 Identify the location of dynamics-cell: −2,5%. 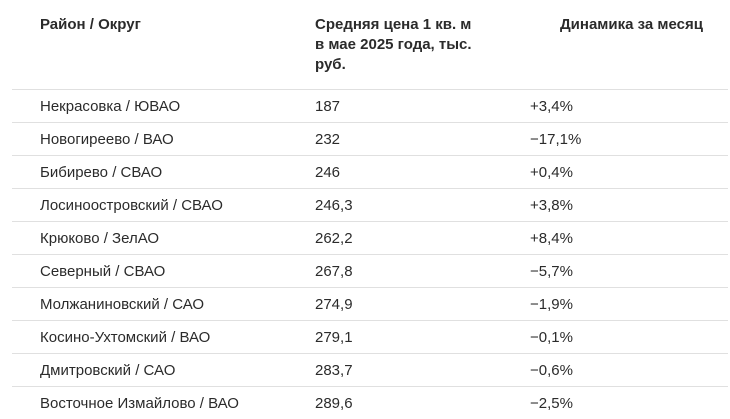
(629, 402).